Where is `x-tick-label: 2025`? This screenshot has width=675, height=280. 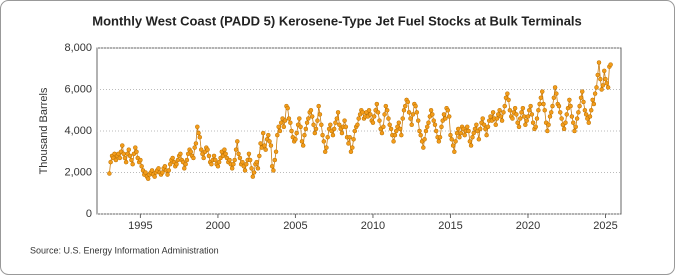
x-tick-label: 2025 is located at coordinates (605, 226).